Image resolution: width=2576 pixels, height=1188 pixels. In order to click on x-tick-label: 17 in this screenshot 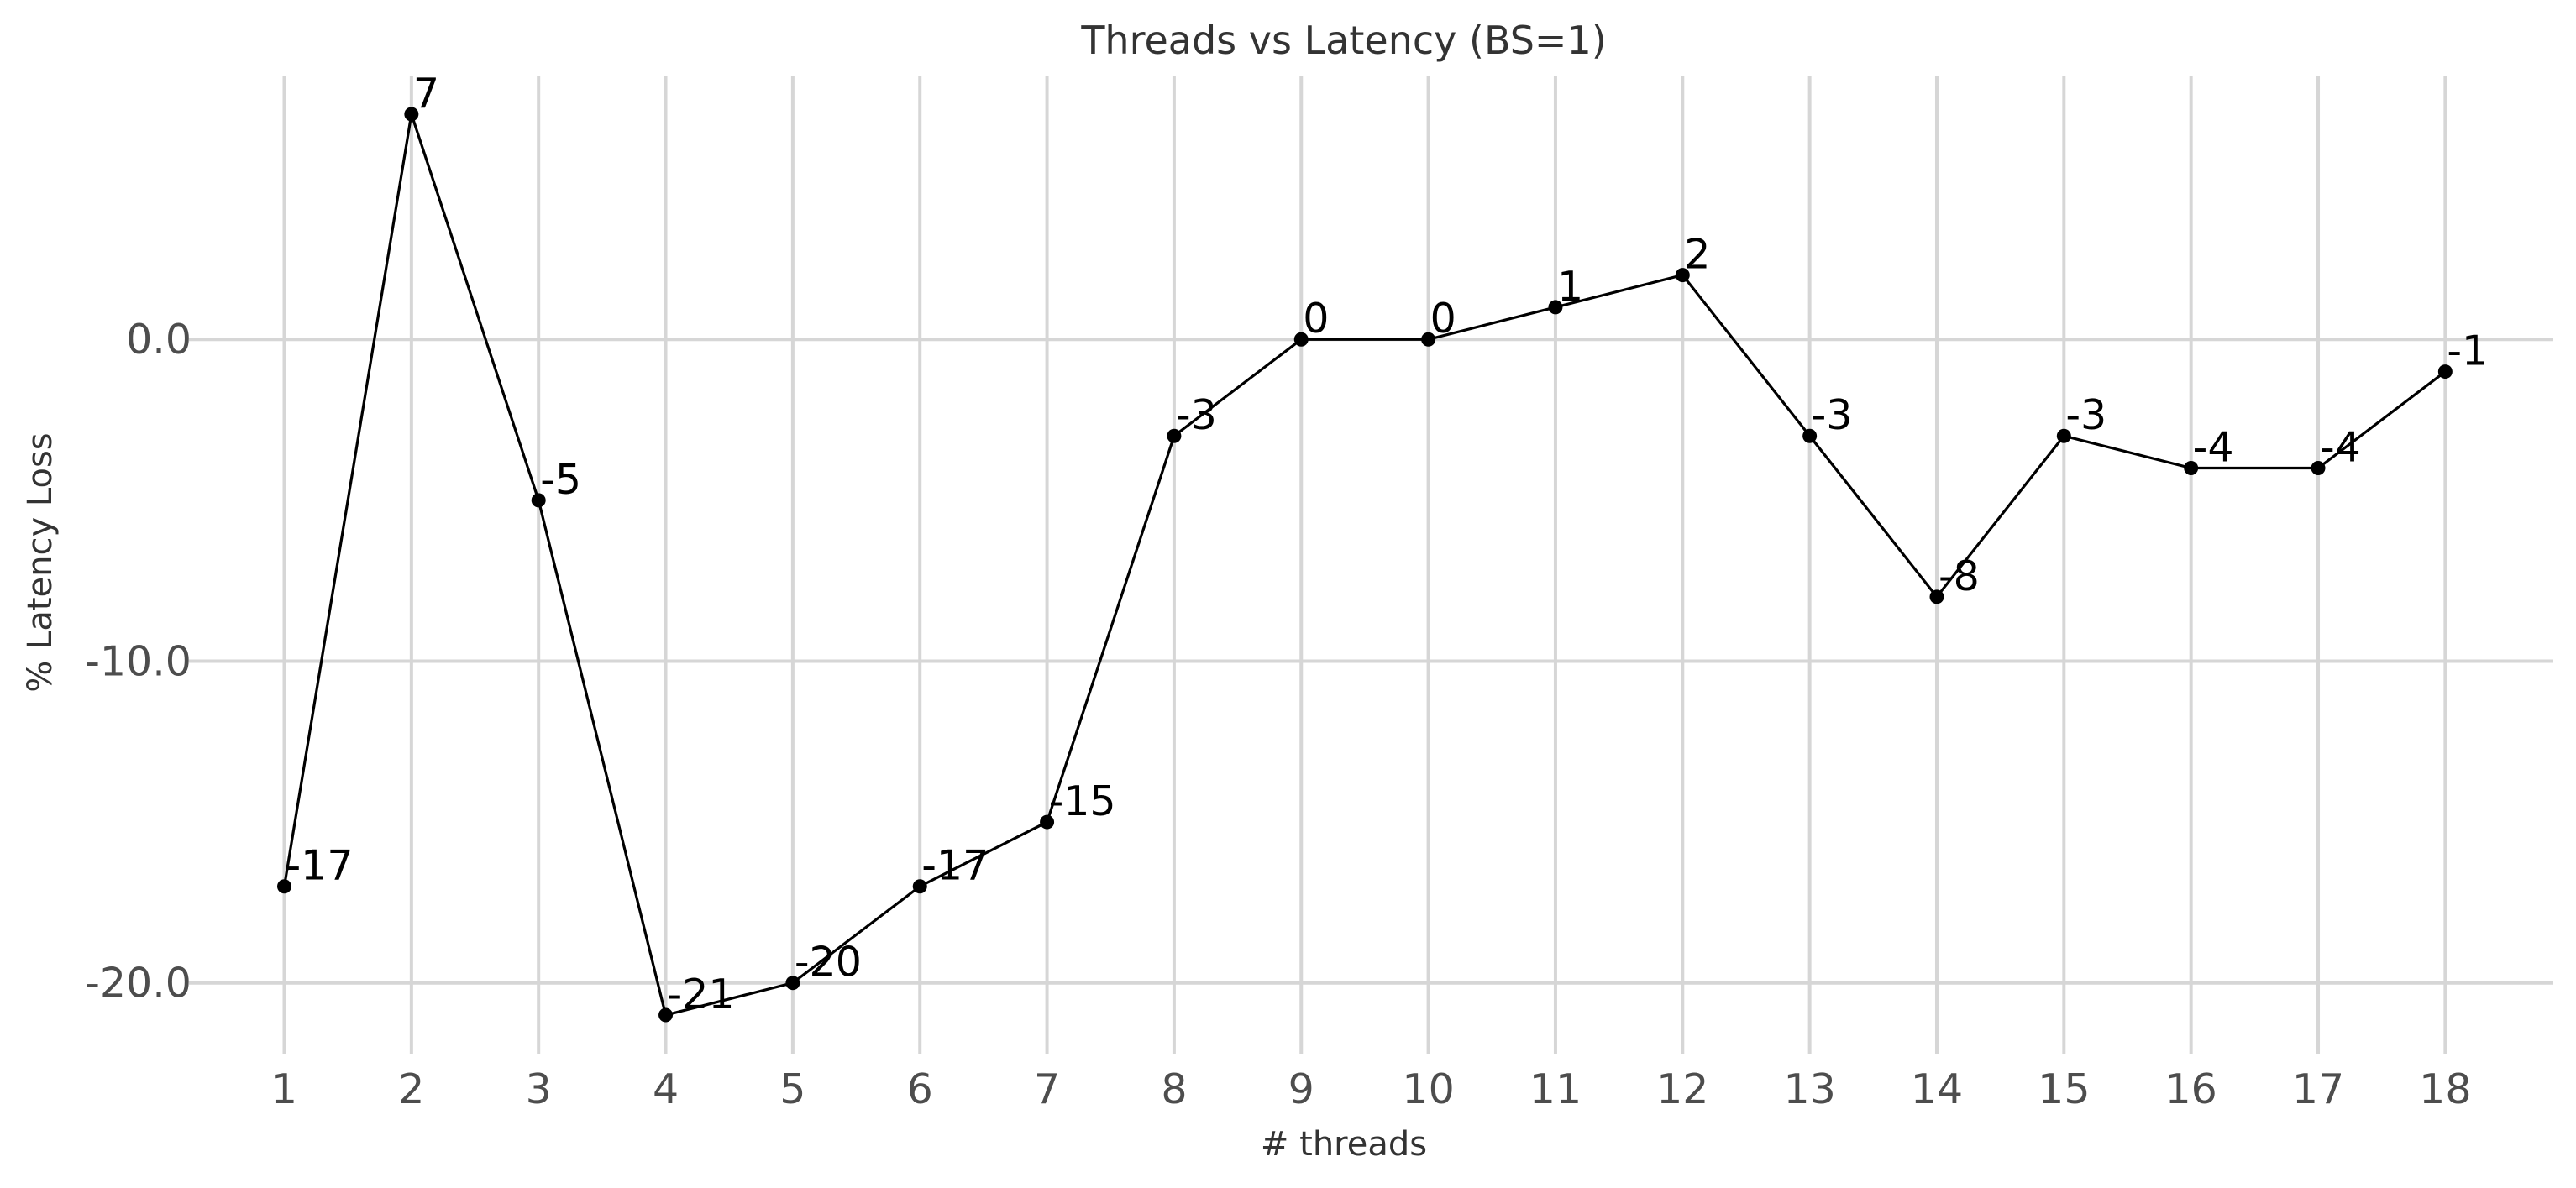, I will do `click(2318, 1089)`.